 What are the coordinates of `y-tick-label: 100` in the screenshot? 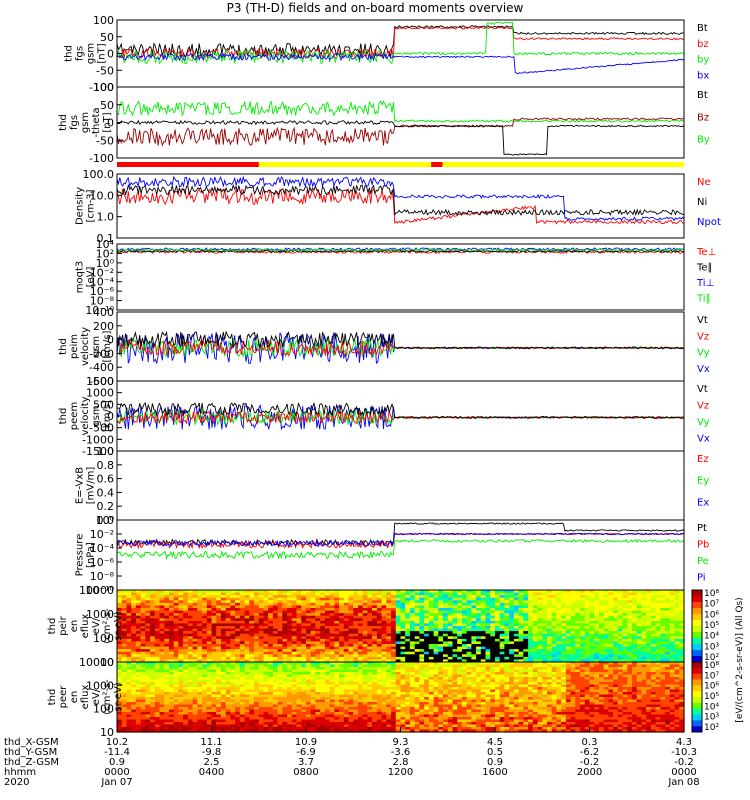 It's located at (103, 638).